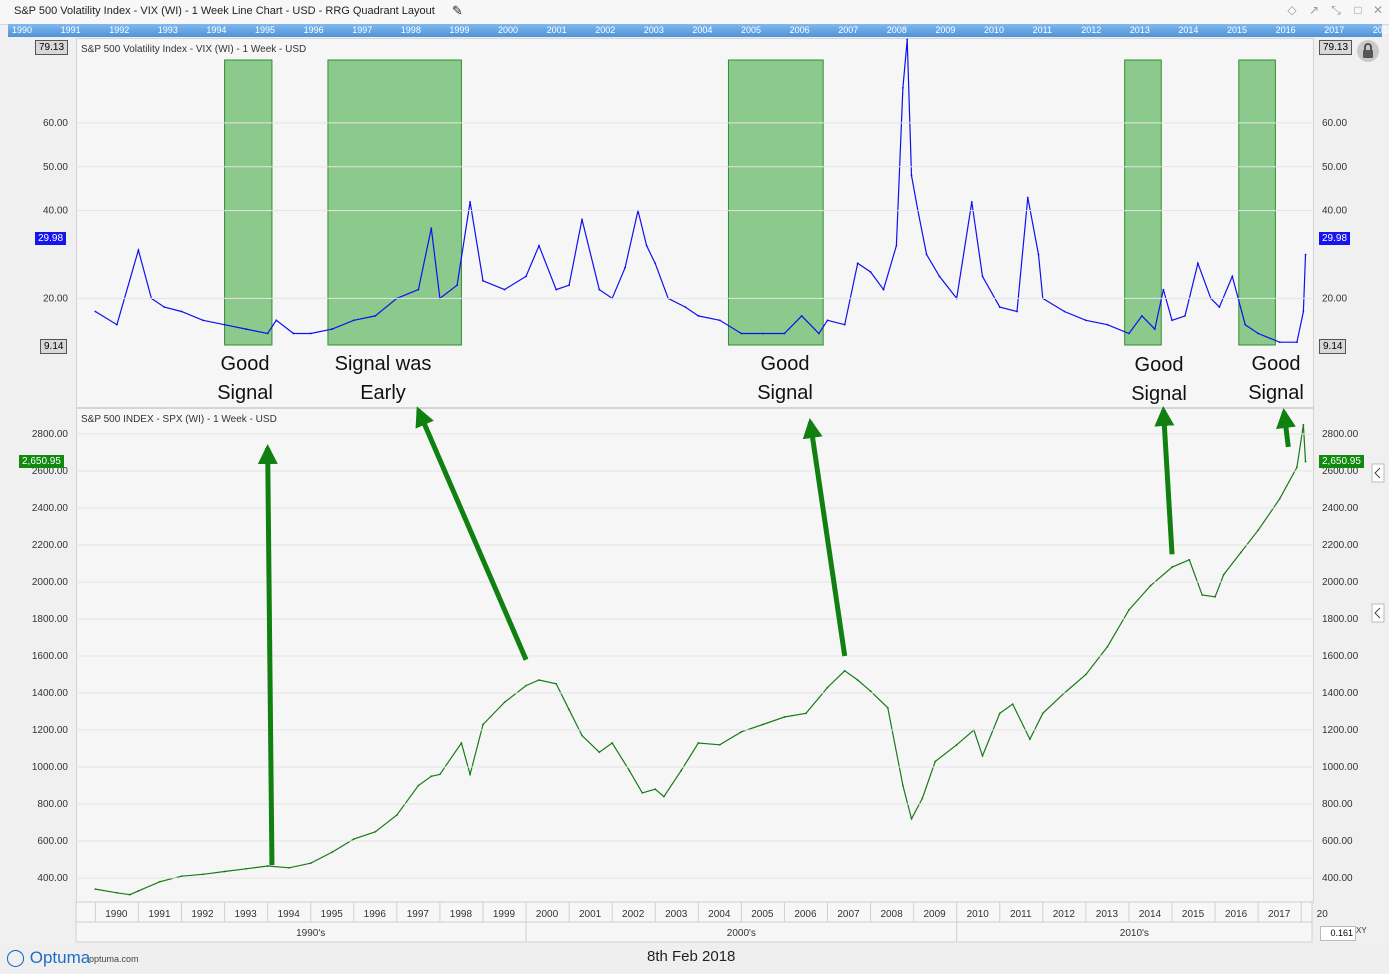  Describe the element at coordinates (1188, 30) in the screenshot. I see `timebar-year-label: 2014` at that location.